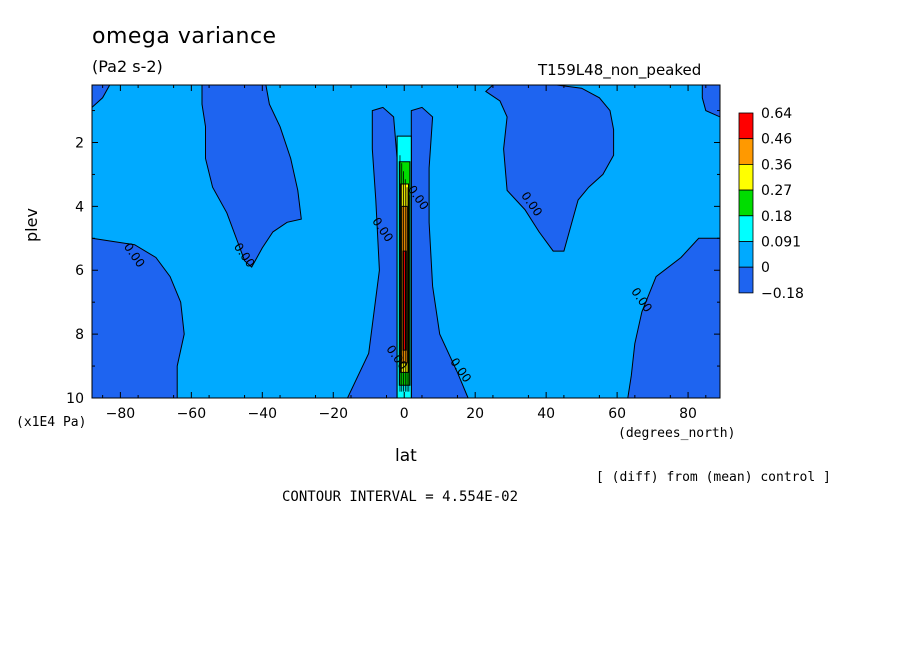 The width and height of the screenshot is (904, 654). Describe the element at coordinates (75, 399) in the screenshot. I see `y-tick-label: 10` at that location.